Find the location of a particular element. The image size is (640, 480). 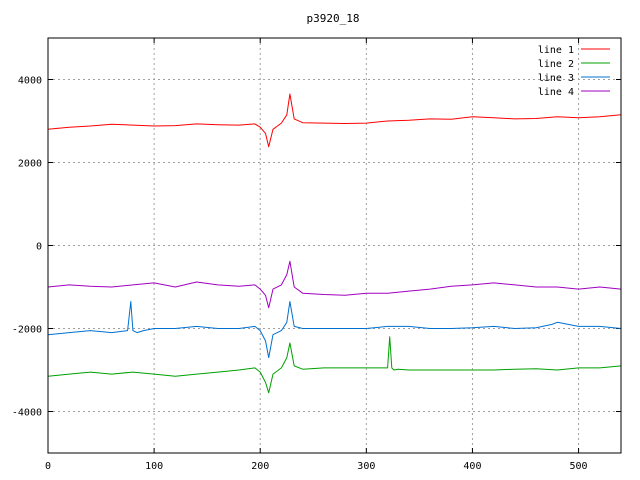

legend-label-4: line 4 is located at coordinates (556, 92).